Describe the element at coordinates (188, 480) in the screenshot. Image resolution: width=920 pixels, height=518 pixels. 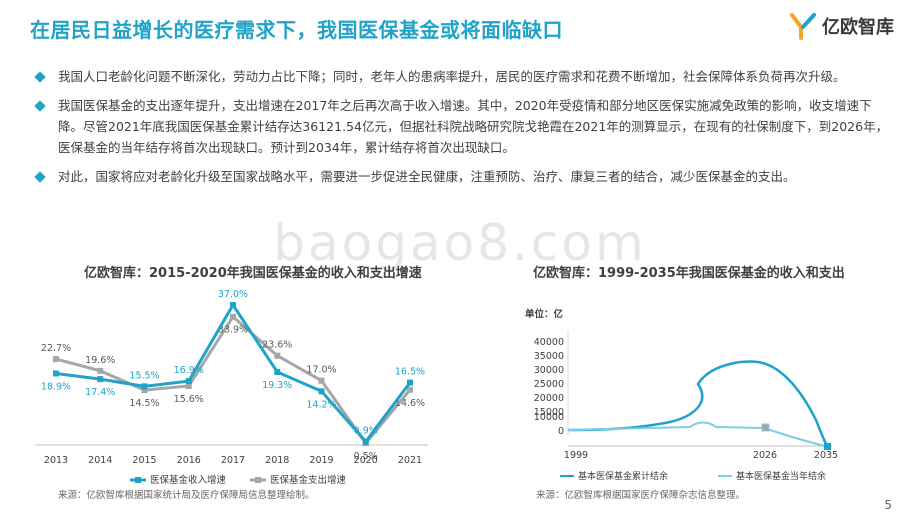
I see `legend-label: 医保基金收入增速` at that location.